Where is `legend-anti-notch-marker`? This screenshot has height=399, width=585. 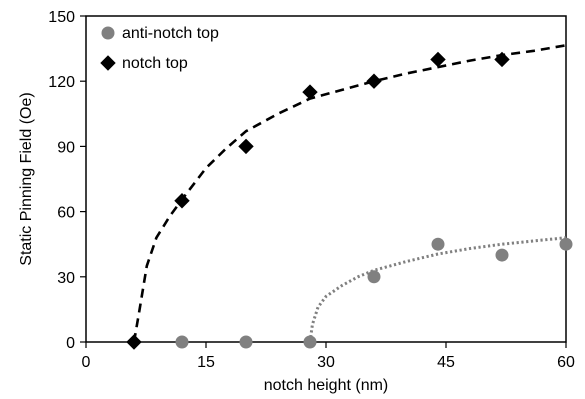 legend-anti-notch-marker is located at coordinates (108, 33).